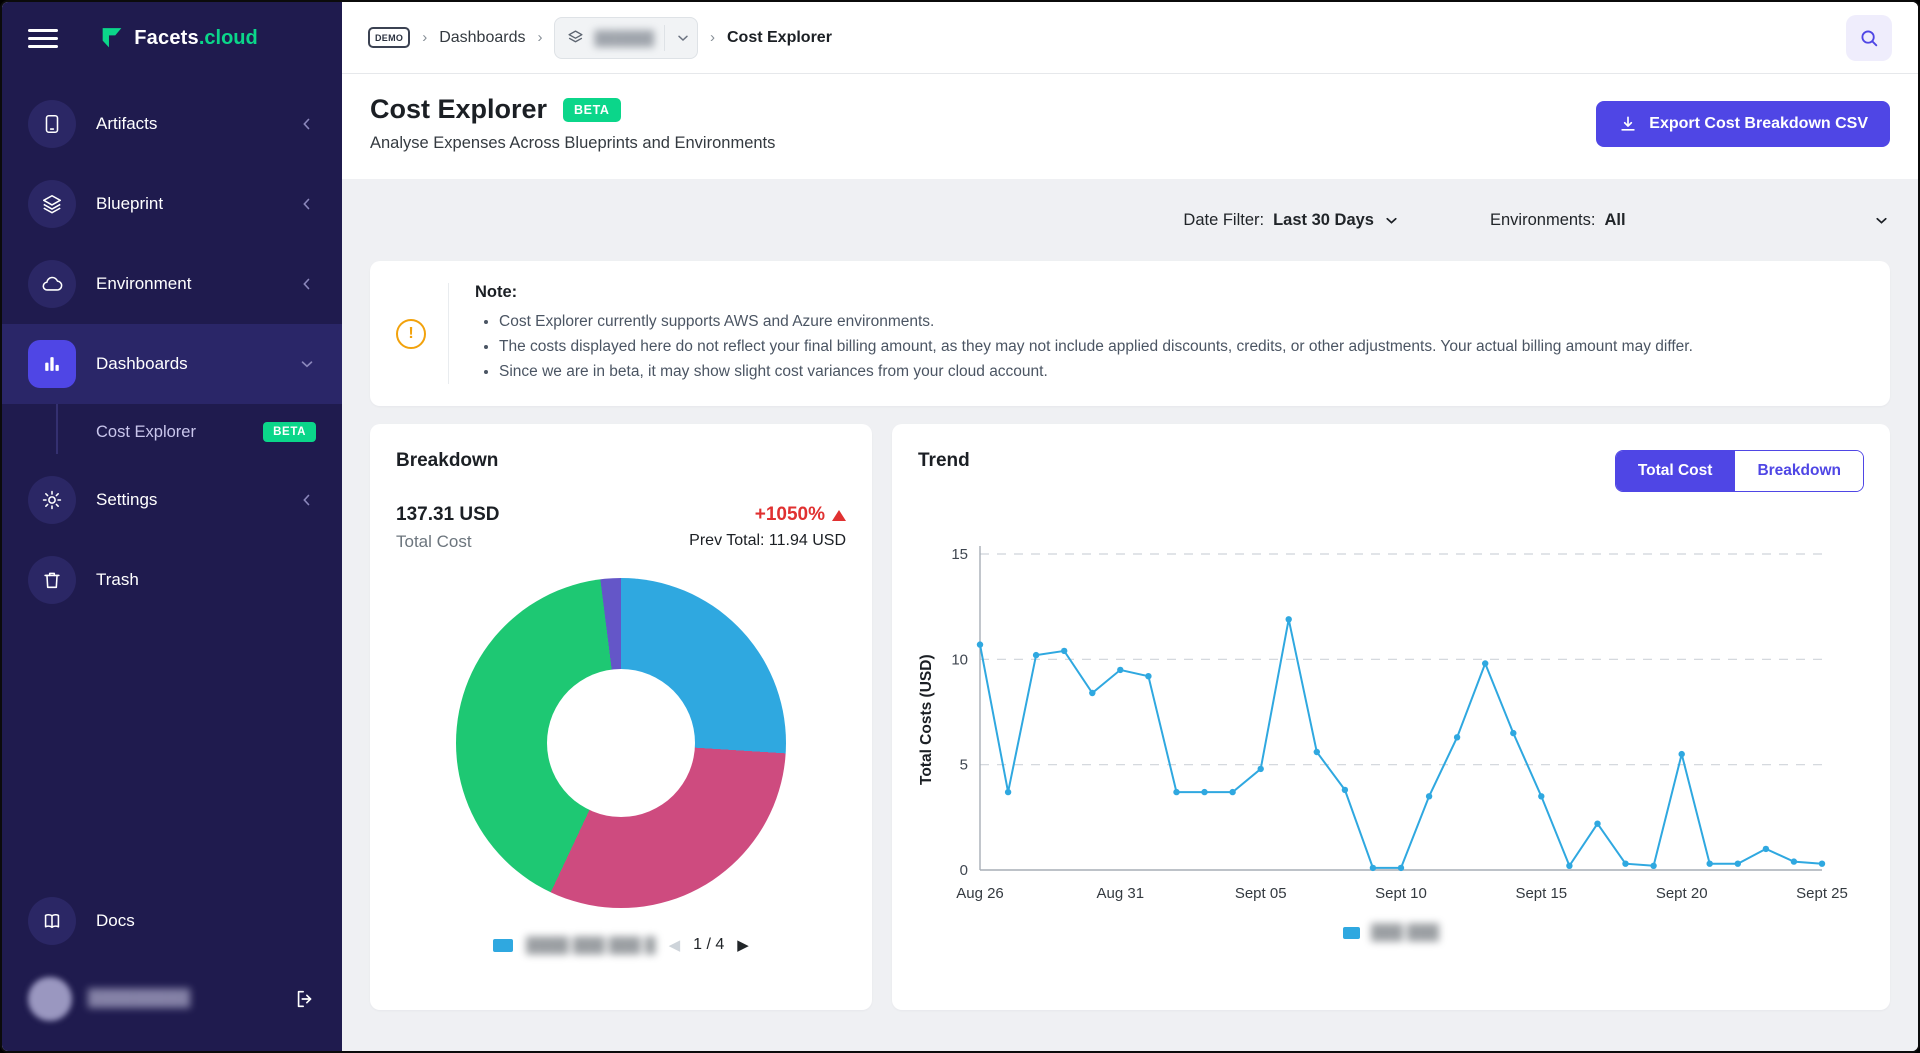 The image size is (1920, 1053). Describe the element at coordinates (115, 920) in the screenshot. I see `sidebar-item-label: Docs` at that location.